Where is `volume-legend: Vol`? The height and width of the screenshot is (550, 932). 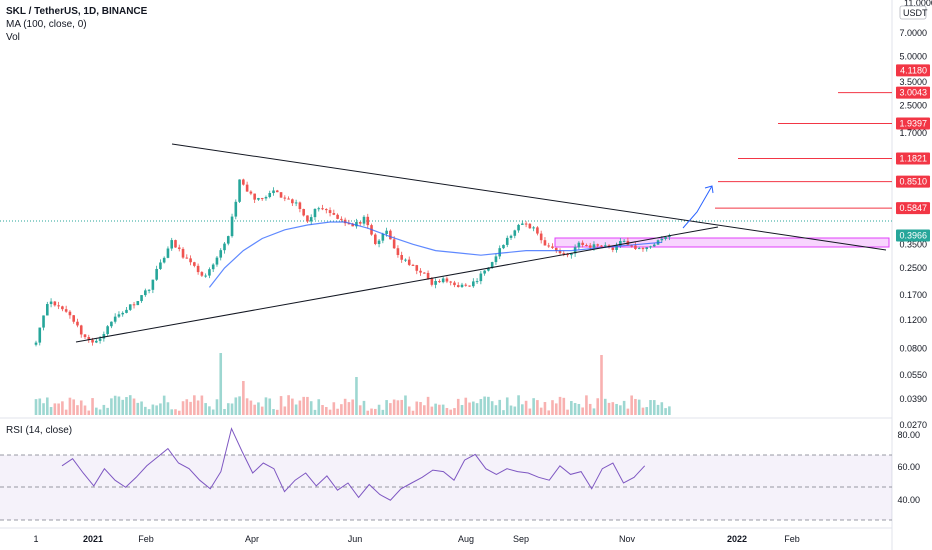
volume-legend: Vol is located at coordinates (13, 37).